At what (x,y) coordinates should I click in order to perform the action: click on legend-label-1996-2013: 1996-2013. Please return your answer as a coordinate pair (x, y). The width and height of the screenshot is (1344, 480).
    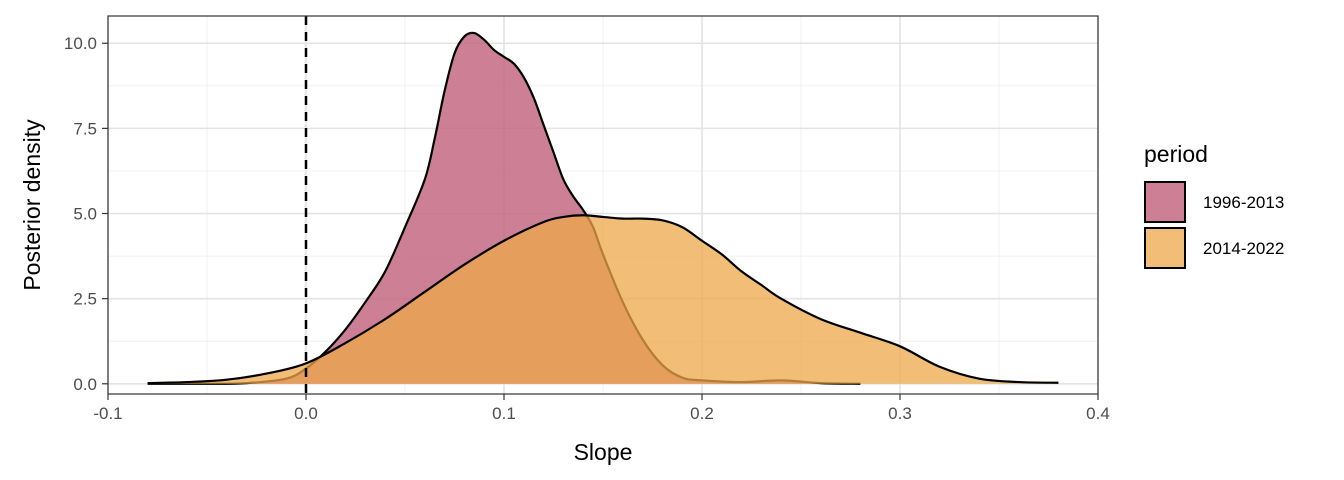
    Looking at the image, I should click on (1243, 202).